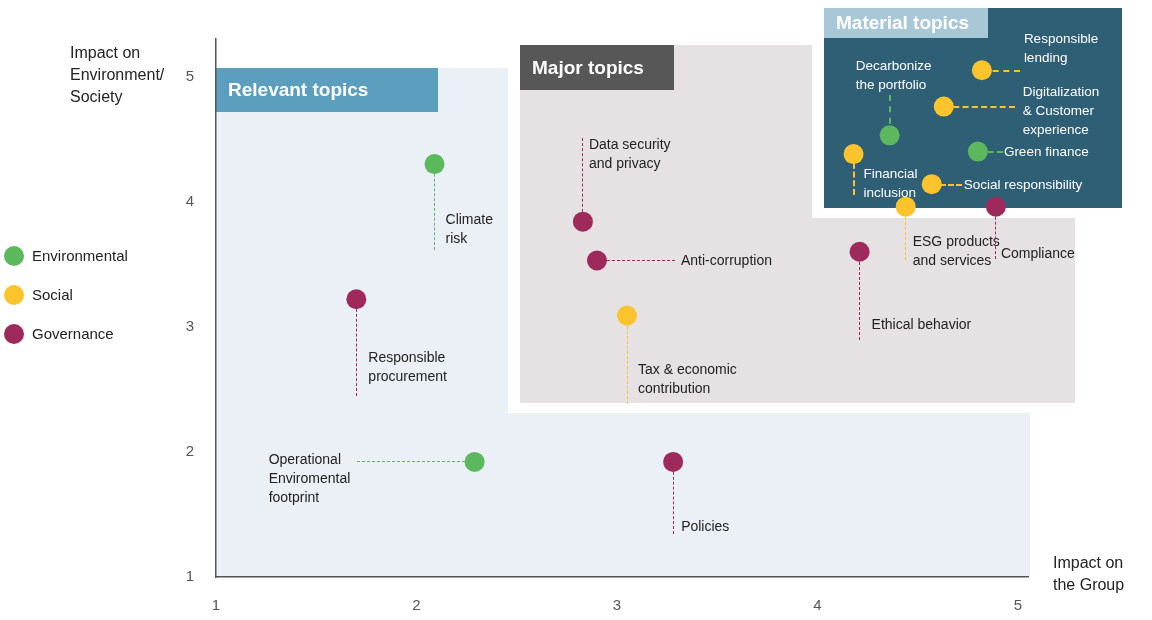  Describe the element at coordinates (921, 324) in the screenshot. I see `annotation: Ethical behavior` at that location.